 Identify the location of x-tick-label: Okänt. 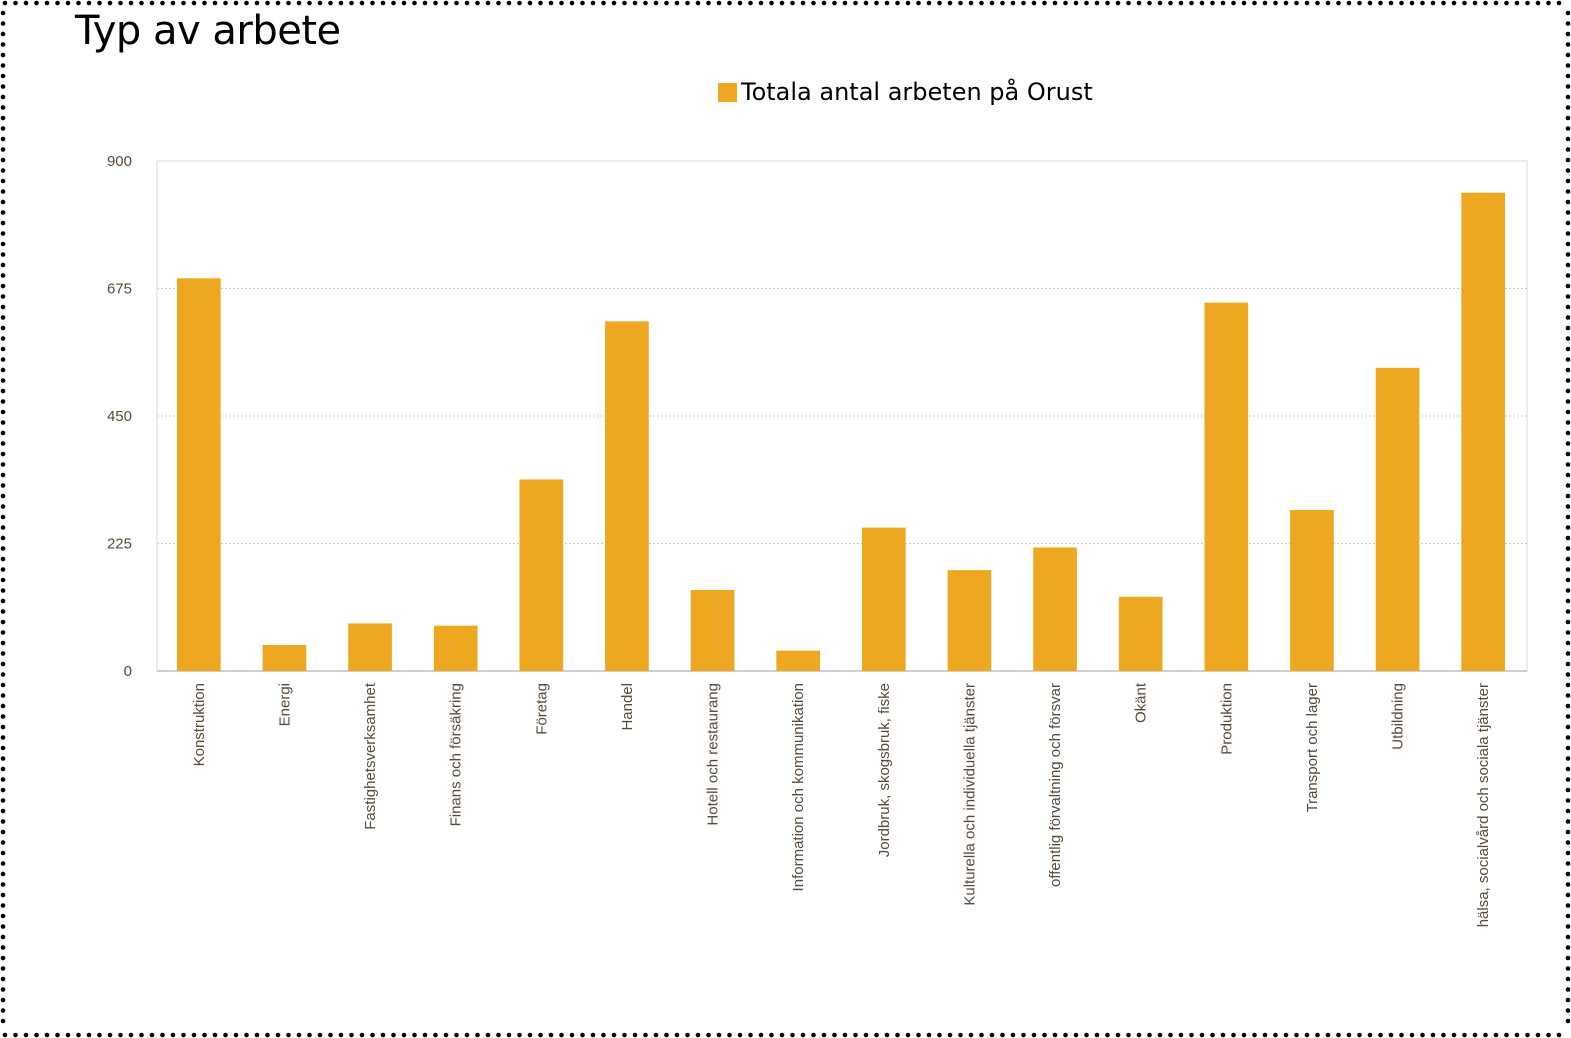
(1141, 702).